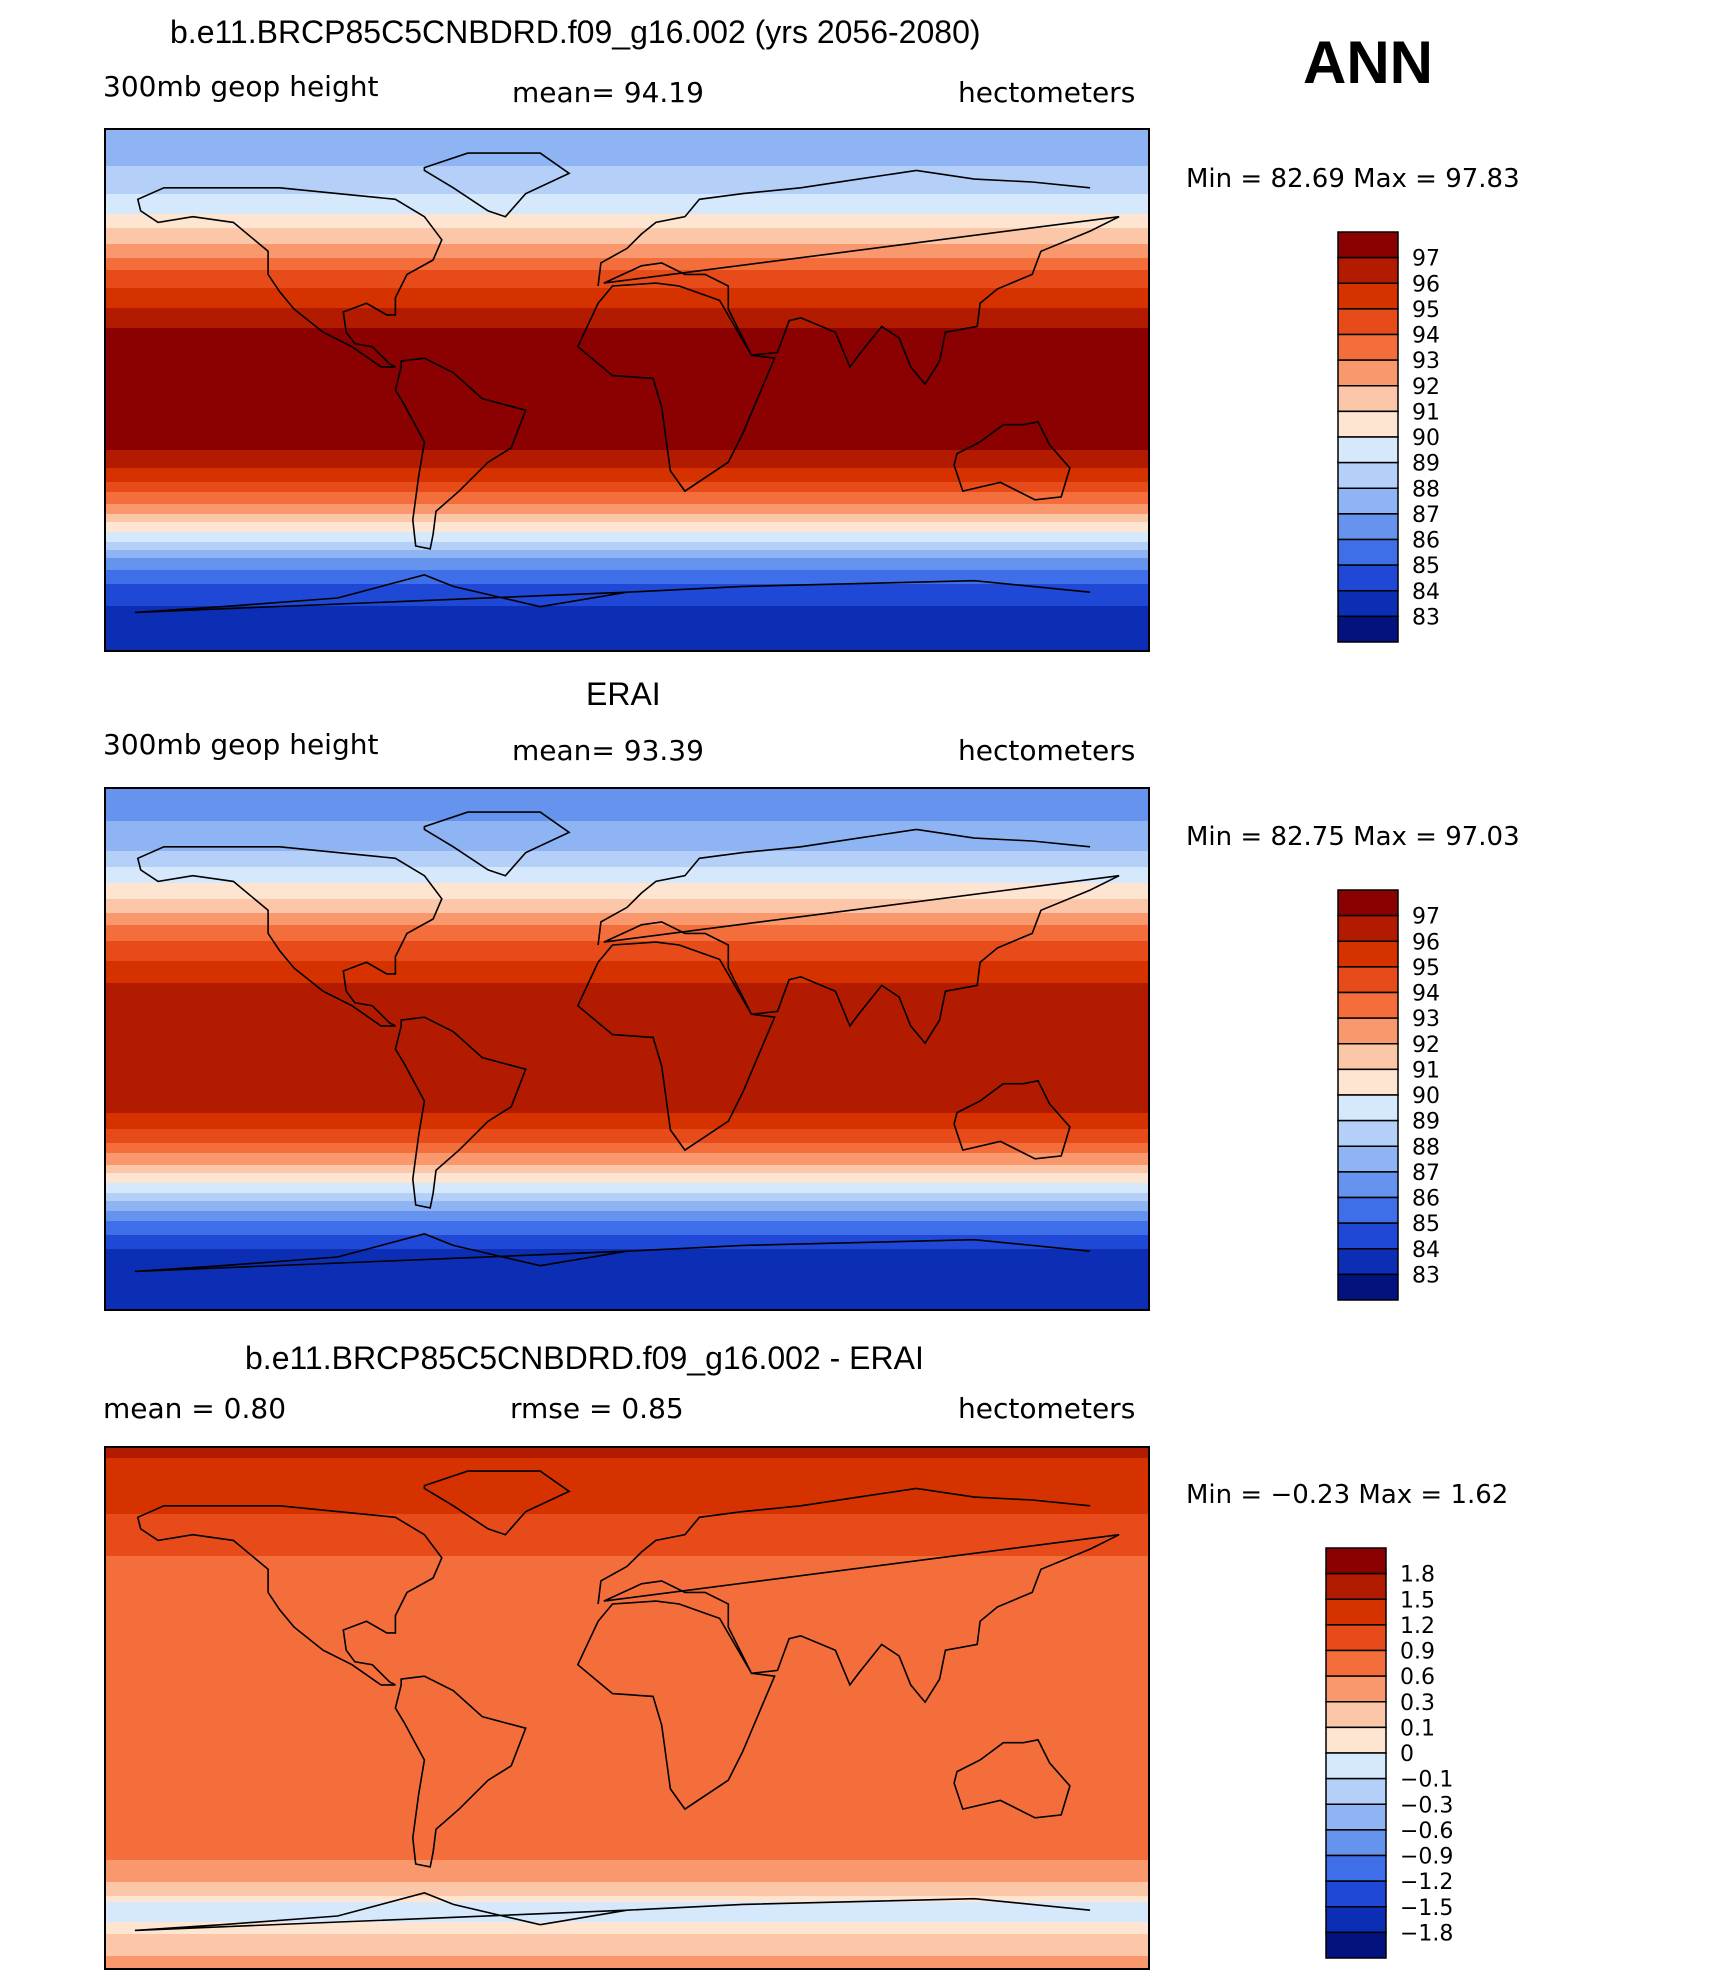 The image size is (1710, 1986). Describe the element at coordinates (1426, 1780) in the screenshot. I see `colorbar-label: −0.1` at that location.